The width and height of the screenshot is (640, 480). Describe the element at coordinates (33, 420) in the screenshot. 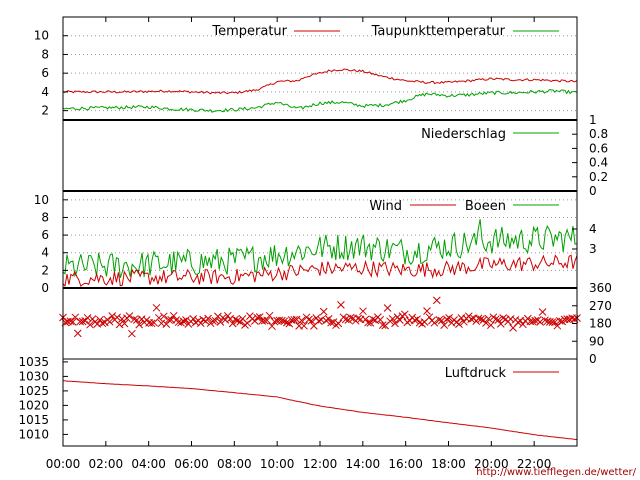

I see `y-tick-label: 1015` at that location.